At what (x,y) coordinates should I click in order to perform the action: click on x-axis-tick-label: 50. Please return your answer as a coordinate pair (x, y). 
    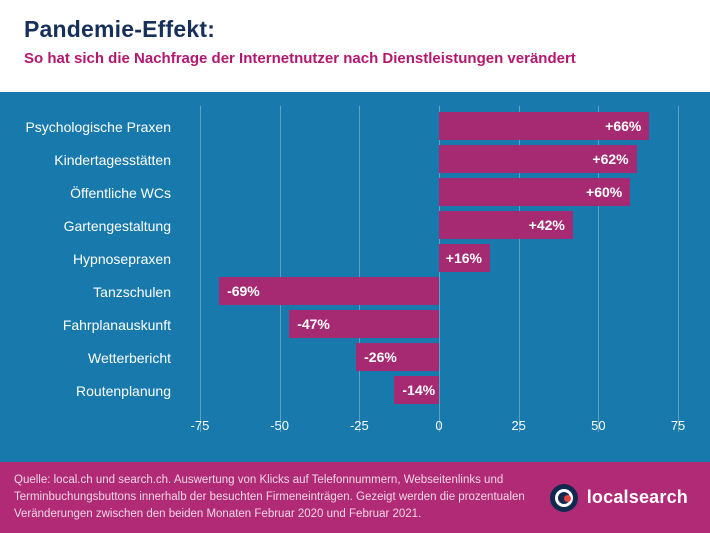
    Looking at the image, I should click on (598, 425).